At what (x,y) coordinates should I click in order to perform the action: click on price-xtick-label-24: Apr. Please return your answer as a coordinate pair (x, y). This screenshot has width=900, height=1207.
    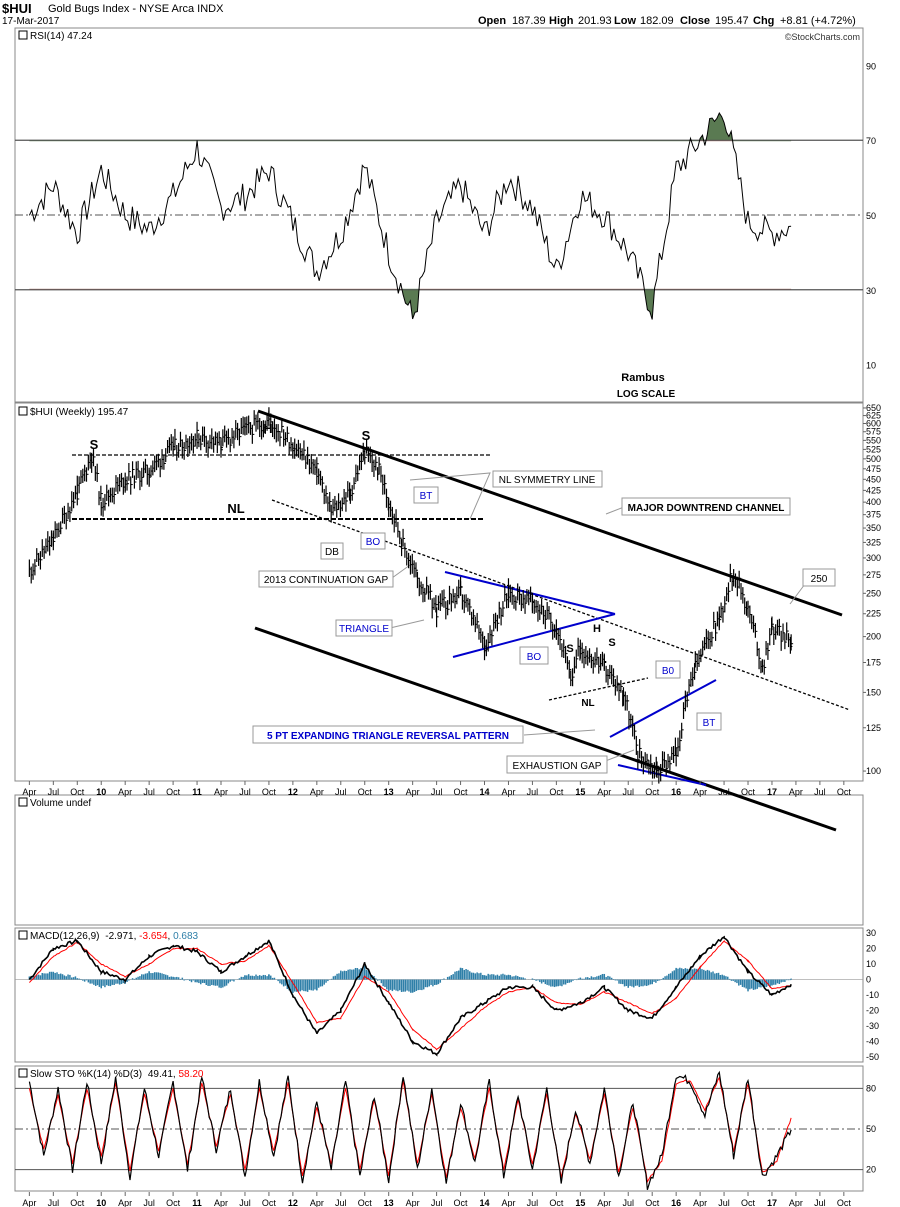
    Looking at the image, I should click on (604, 792).